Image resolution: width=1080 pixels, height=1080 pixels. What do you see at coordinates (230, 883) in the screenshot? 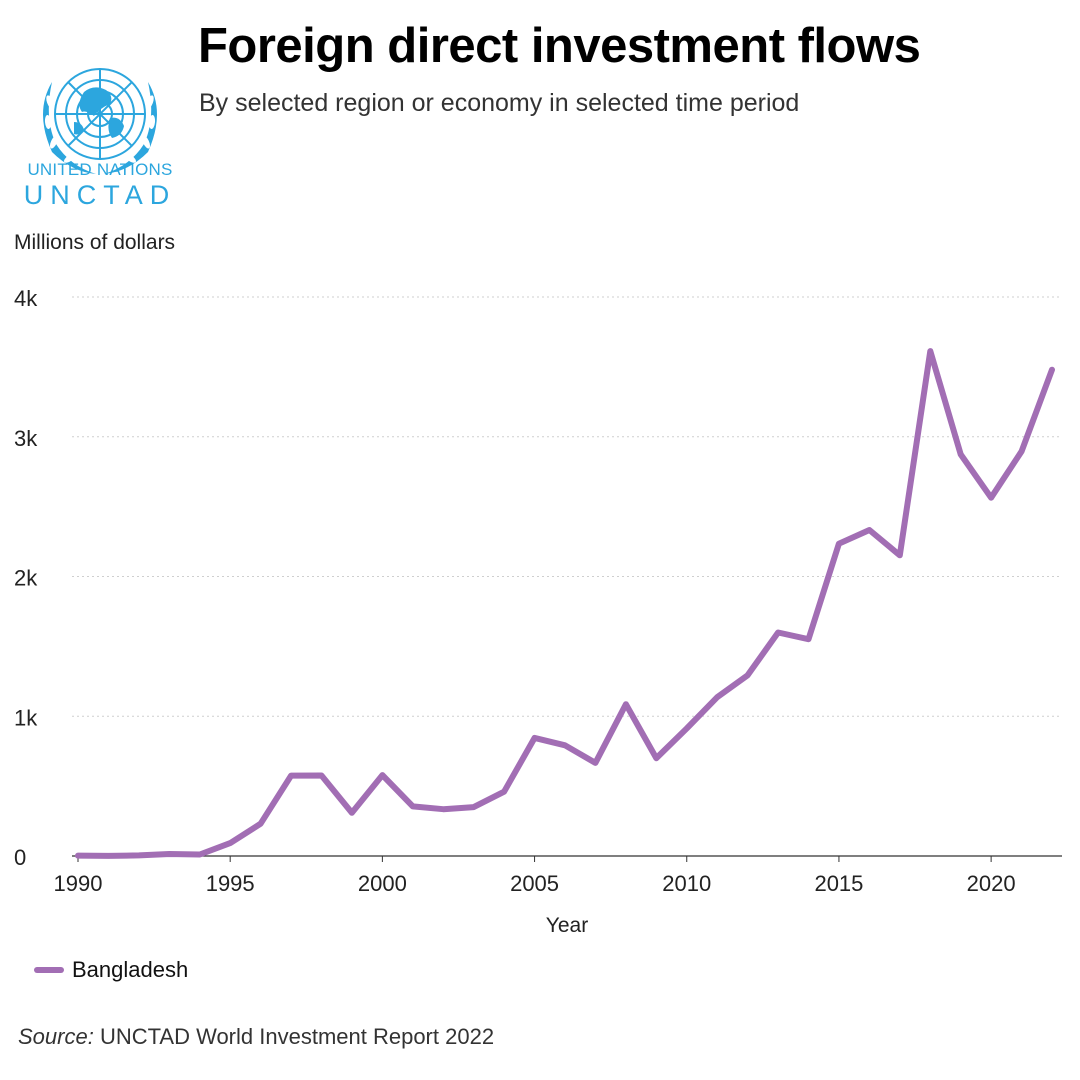
I see `x-tick-label: 1995` at bounding box center [230, 883].